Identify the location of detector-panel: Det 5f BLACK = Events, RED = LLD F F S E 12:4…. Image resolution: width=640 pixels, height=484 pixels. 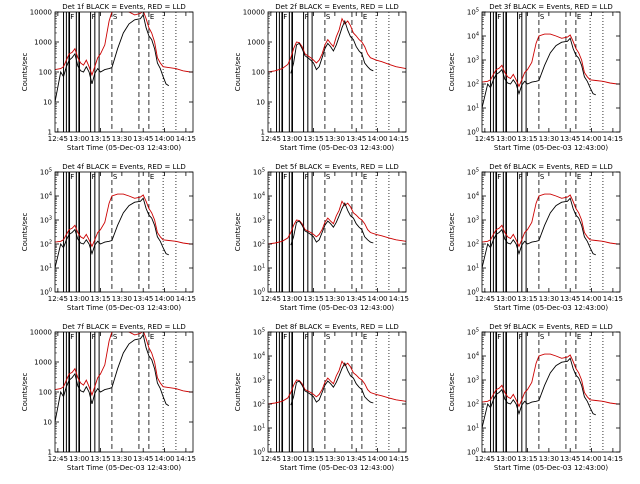
(321, 237).